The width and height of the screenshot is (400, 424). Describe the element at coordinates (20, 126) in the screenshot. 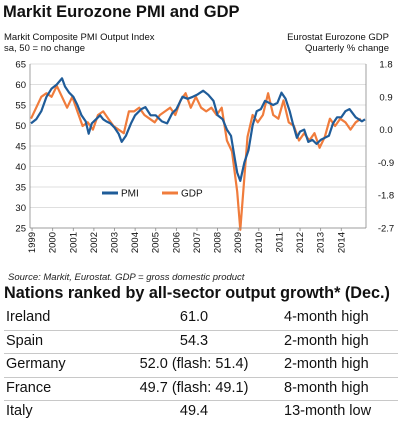

I see `y-left-tick-label: 50` at that location.